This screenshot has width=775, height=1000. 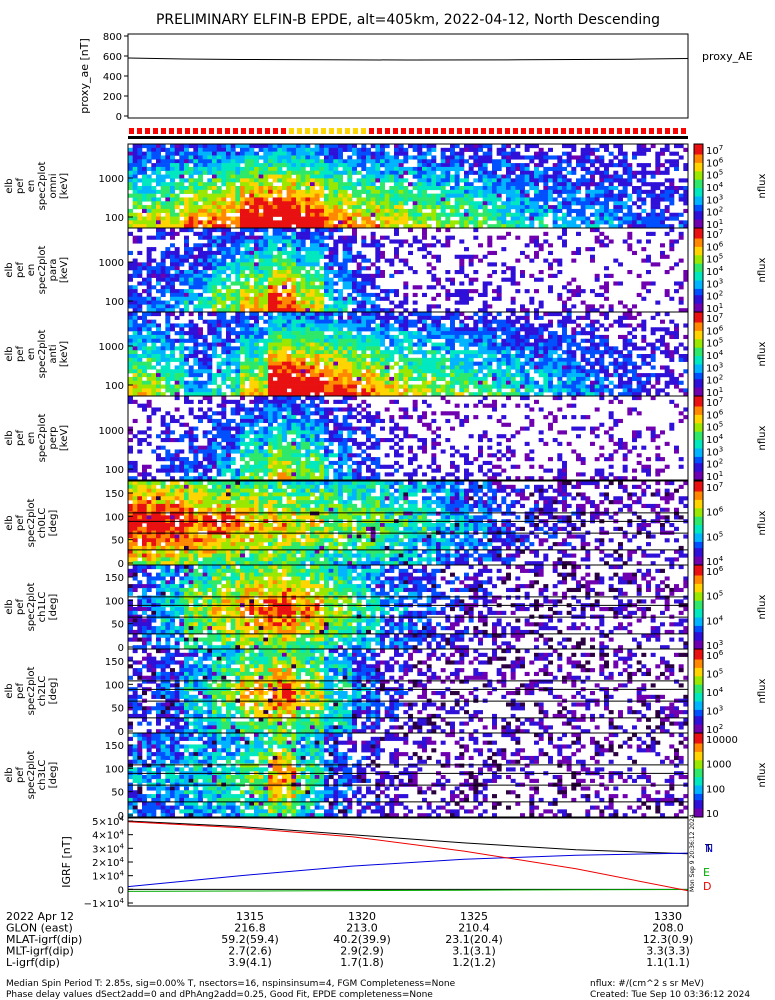 I want to click on heatmap-ylabel-line: elb, so click(x=9, y=185).